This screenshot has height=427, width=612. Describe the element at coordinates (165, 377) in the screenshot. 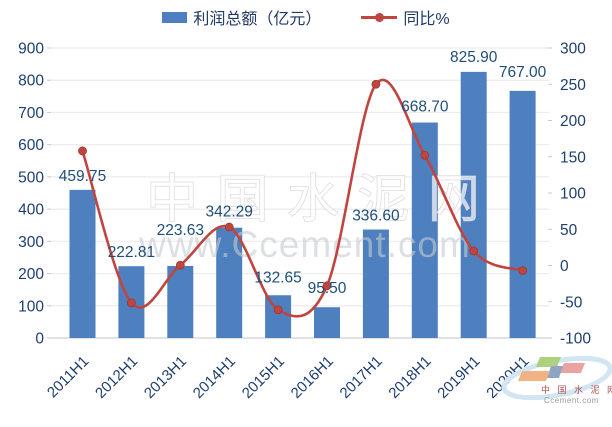

I see `x-axis-category-label: 2013H1` at that location.